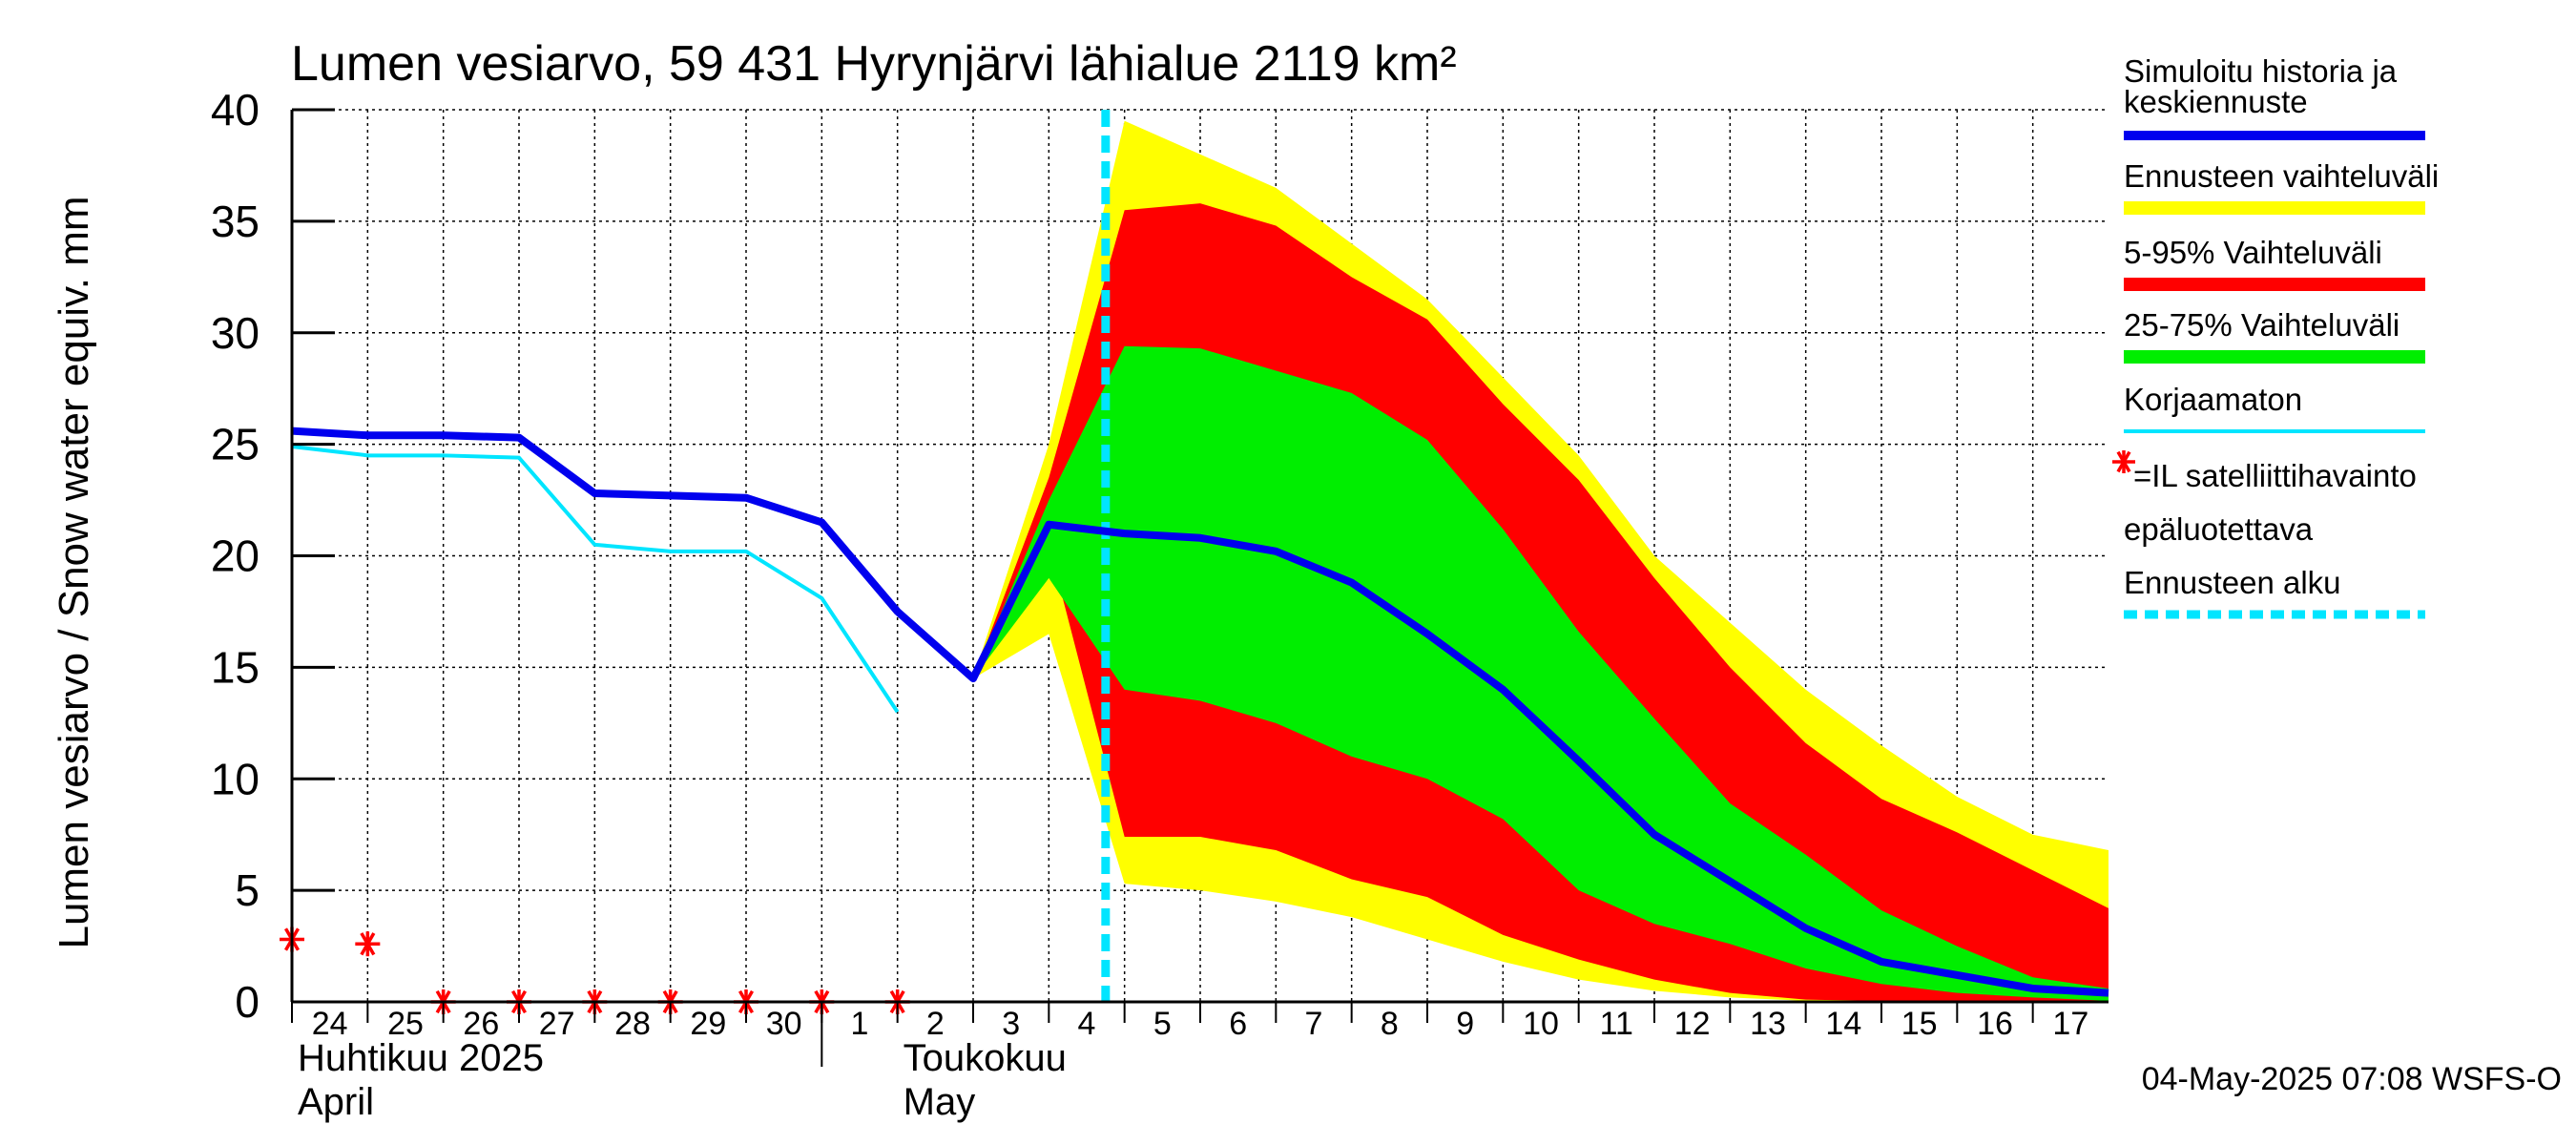  I want to click on x-tick-label: 5, so click(1162, 1024).